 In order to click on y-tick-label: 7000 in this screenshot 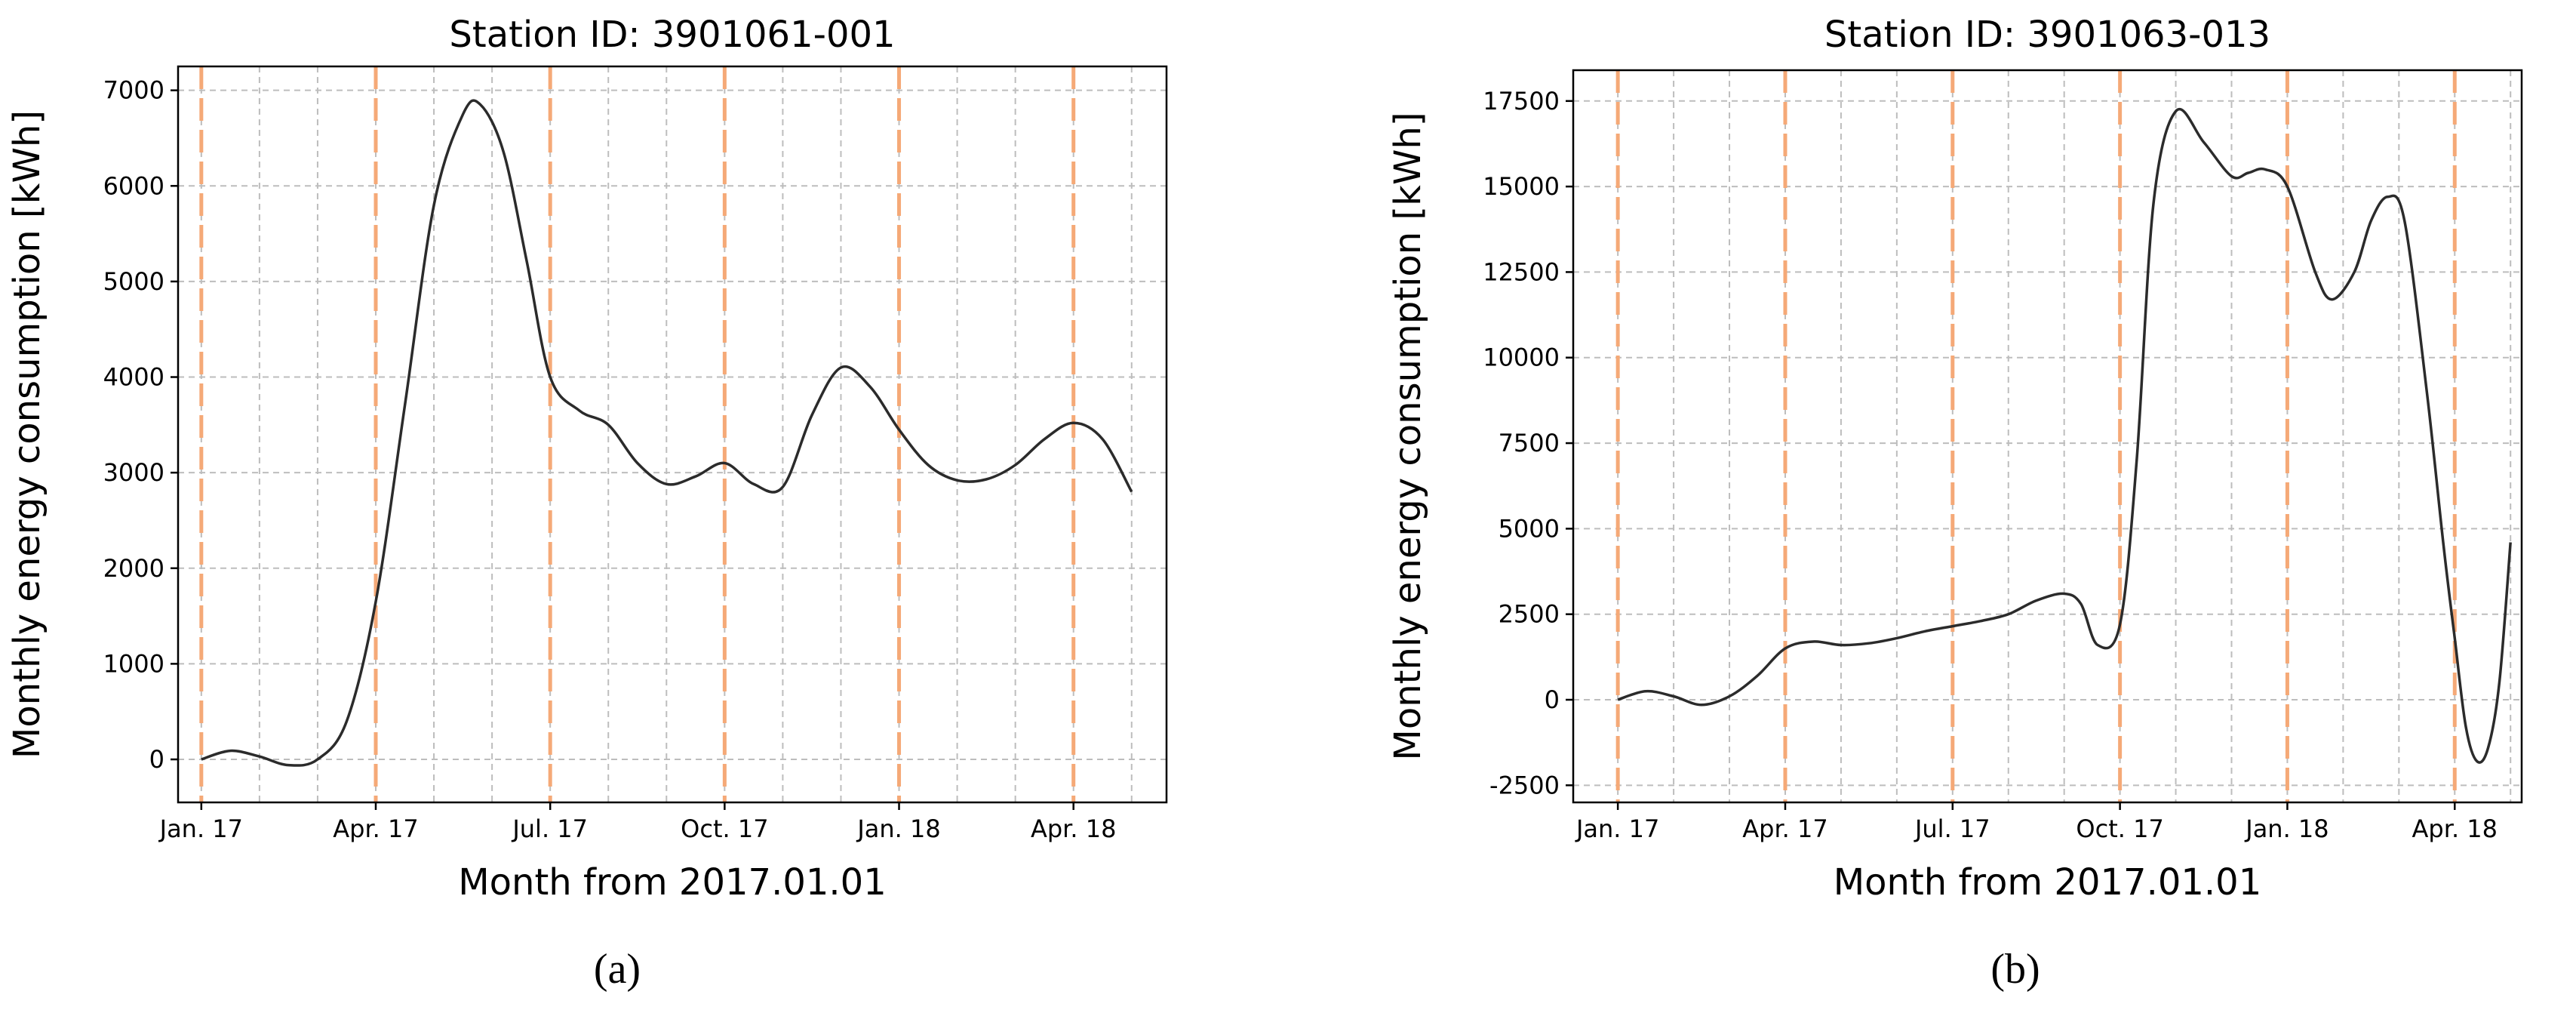, I will do `click(133, 90)`.